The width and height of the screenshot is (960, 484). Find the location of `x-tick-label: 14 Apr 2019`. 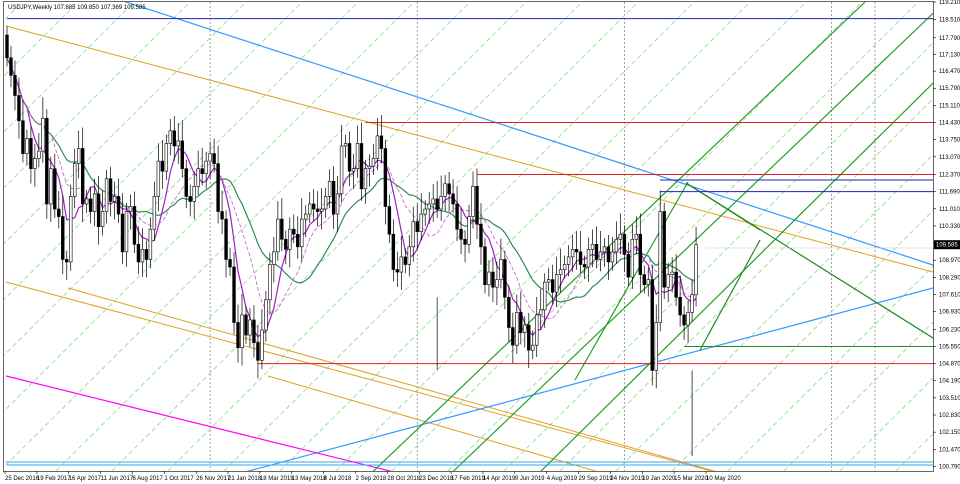

x-tick-label: 14 Apr 2019 is located at coordinates (499, 479).